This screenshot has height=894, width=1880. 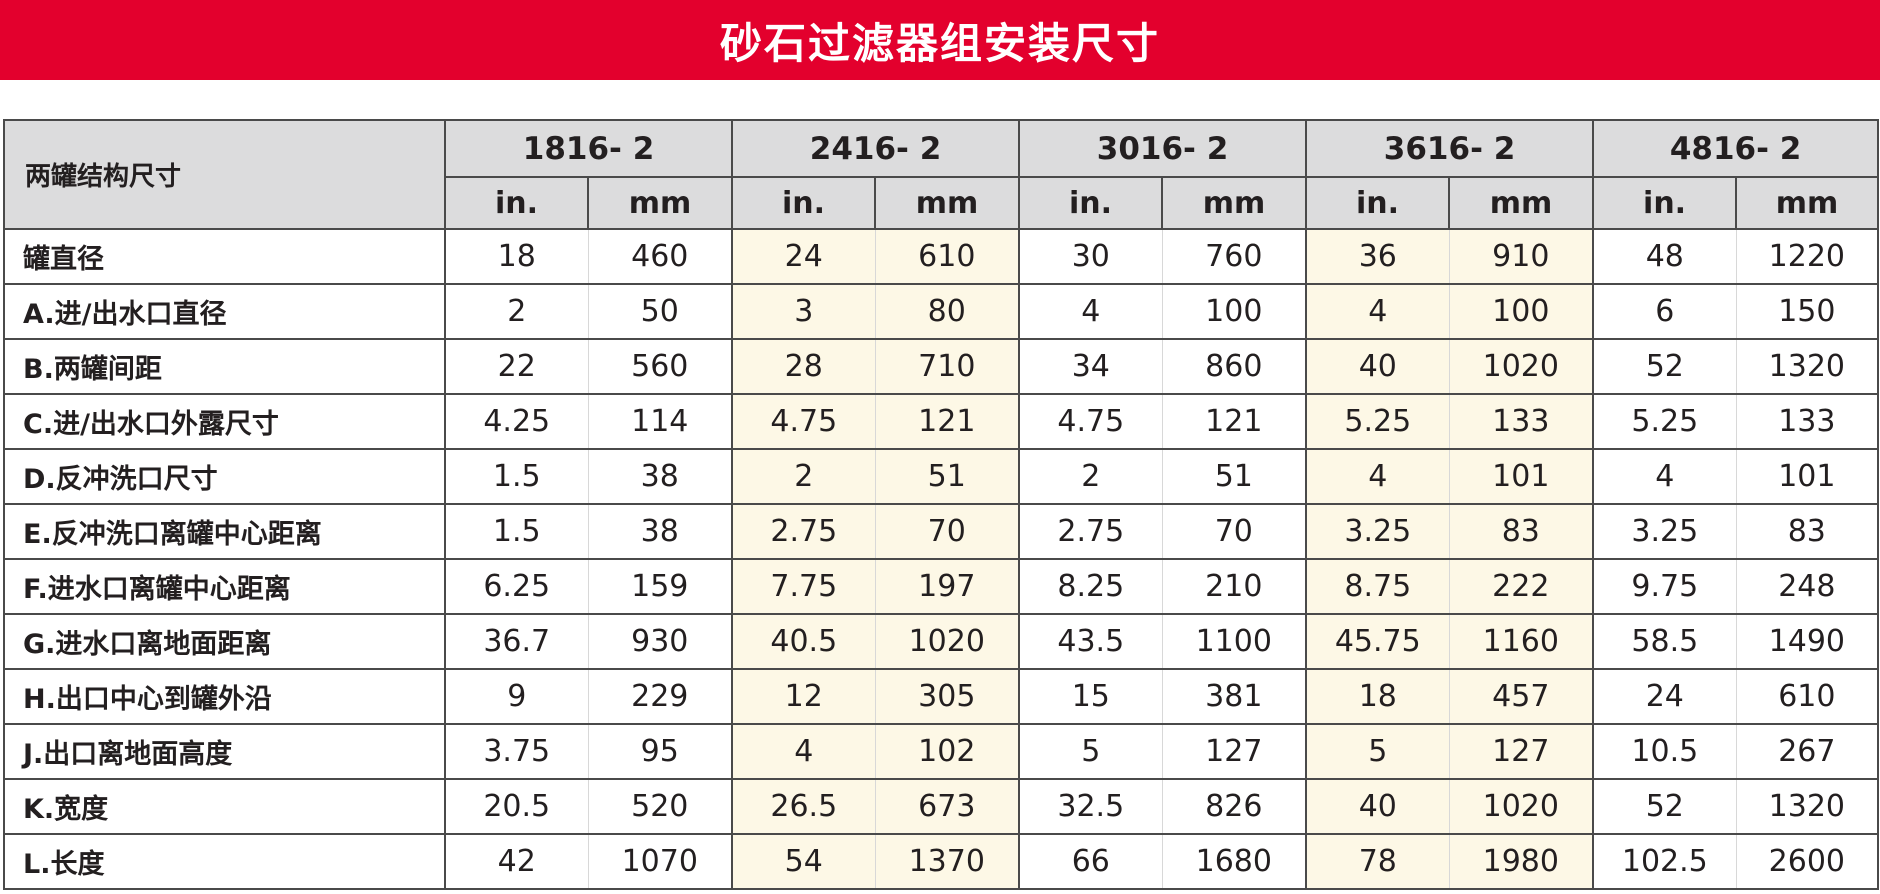 I want to click on value-cell: 560, so click(x=660, y=366).